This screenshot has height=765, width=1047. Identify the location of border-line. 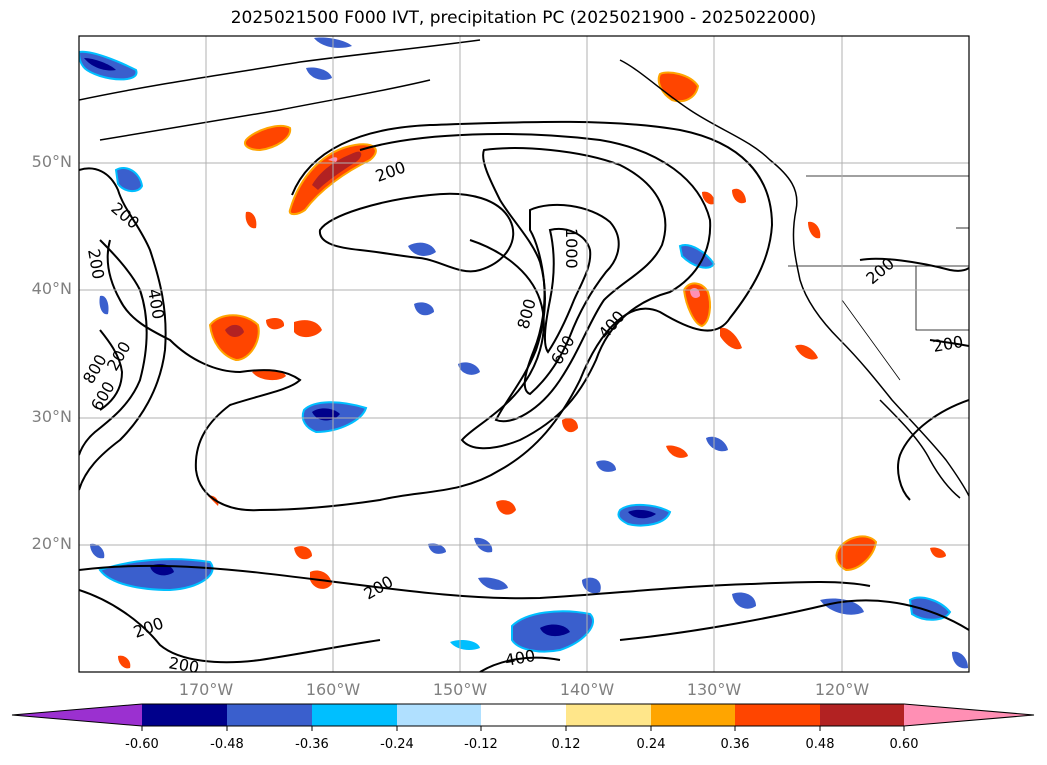
(942, 298).